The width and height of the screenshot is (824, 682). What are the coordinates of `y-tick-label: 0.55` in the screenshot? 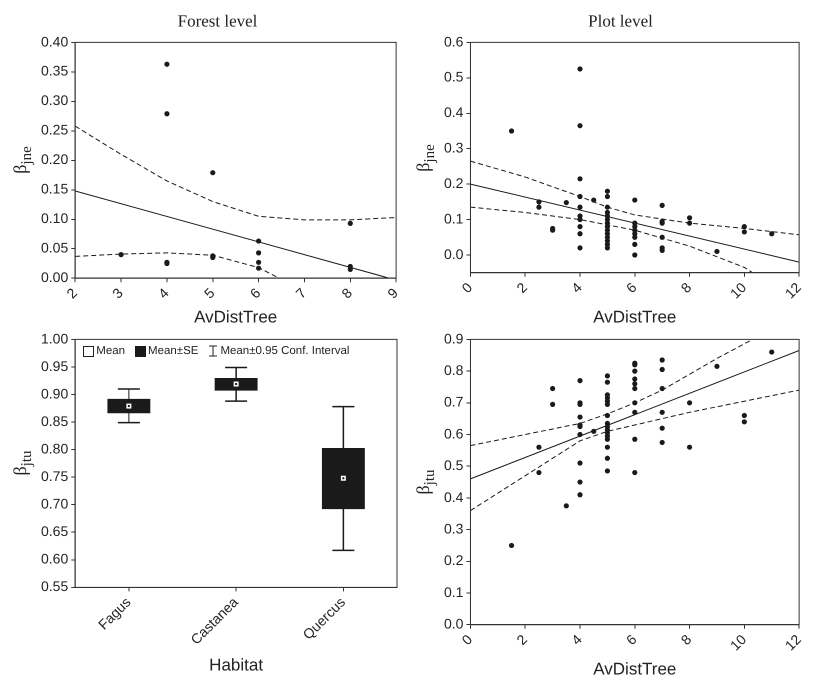 It's located at (54, 586).